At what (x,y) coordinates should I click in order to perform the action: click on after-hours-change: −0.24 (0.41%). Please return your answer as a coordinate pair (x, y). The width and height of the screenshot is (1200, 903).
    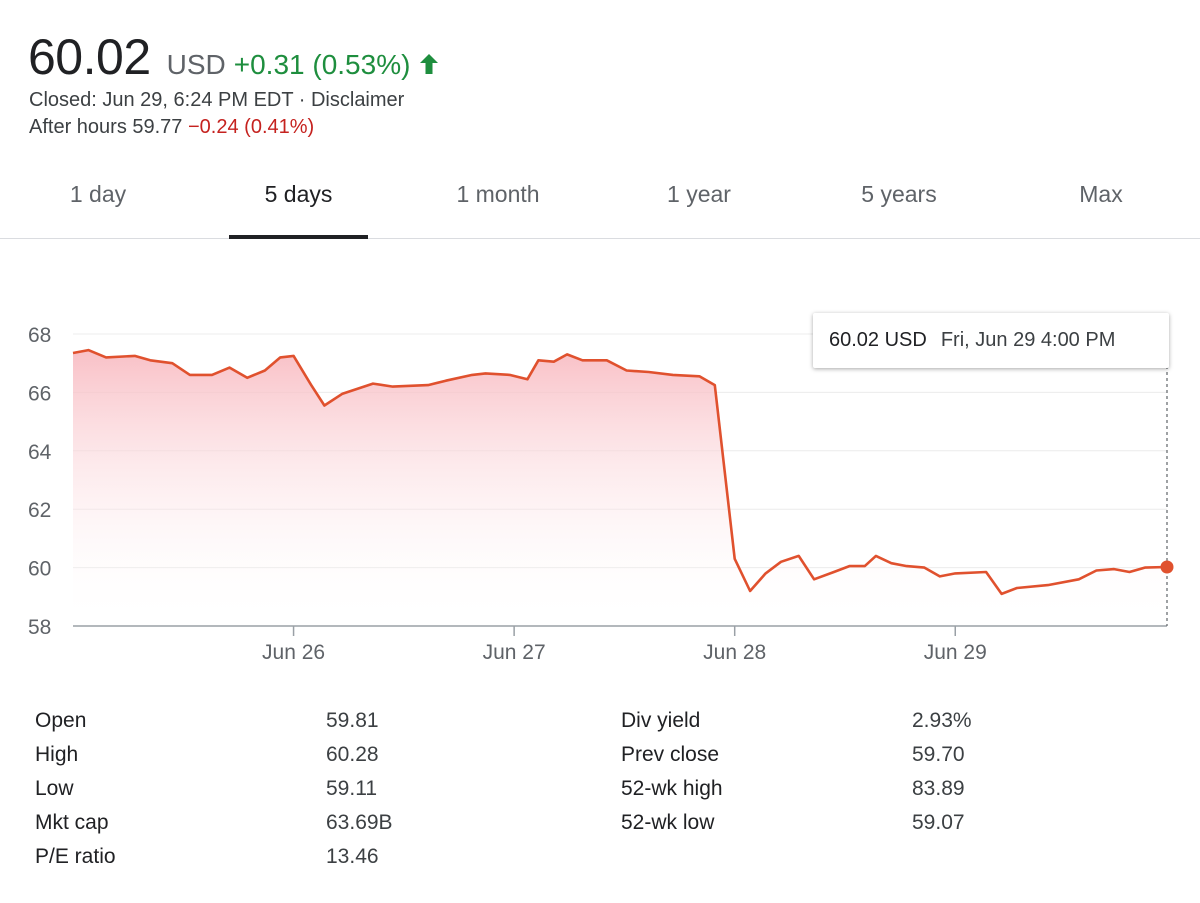
    Looking at the image, I should click on (251, 127).